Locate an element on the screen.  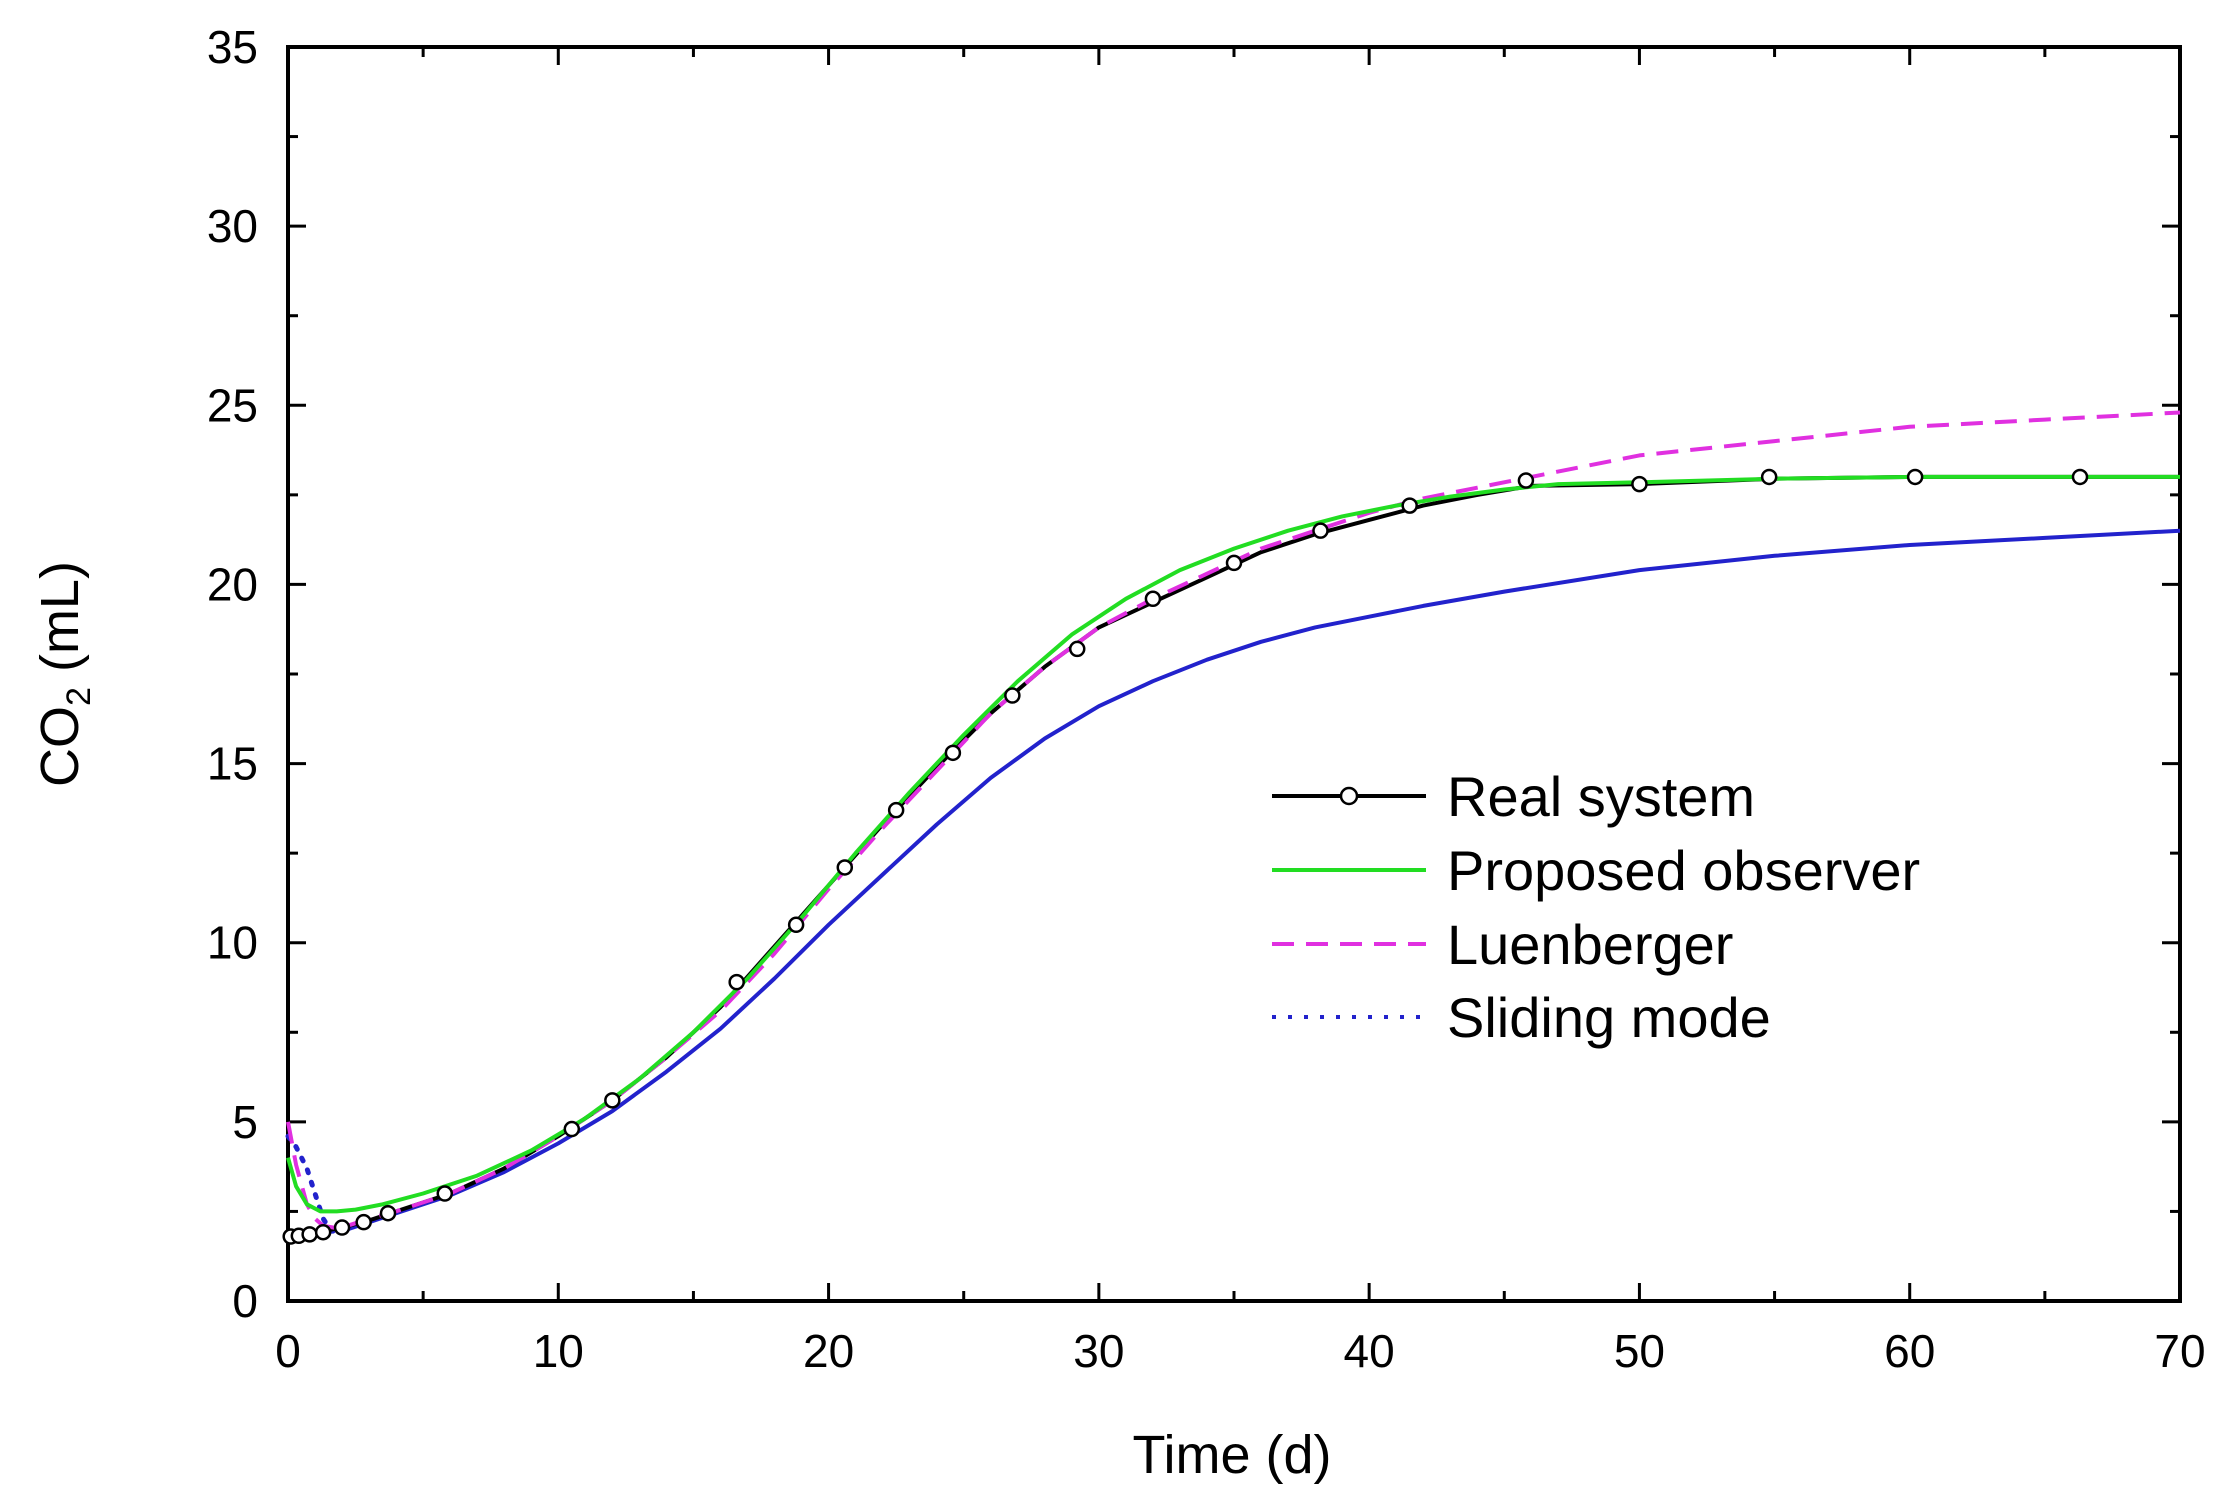
y-tick-label: 0 is located at coordinates (245, 1301).